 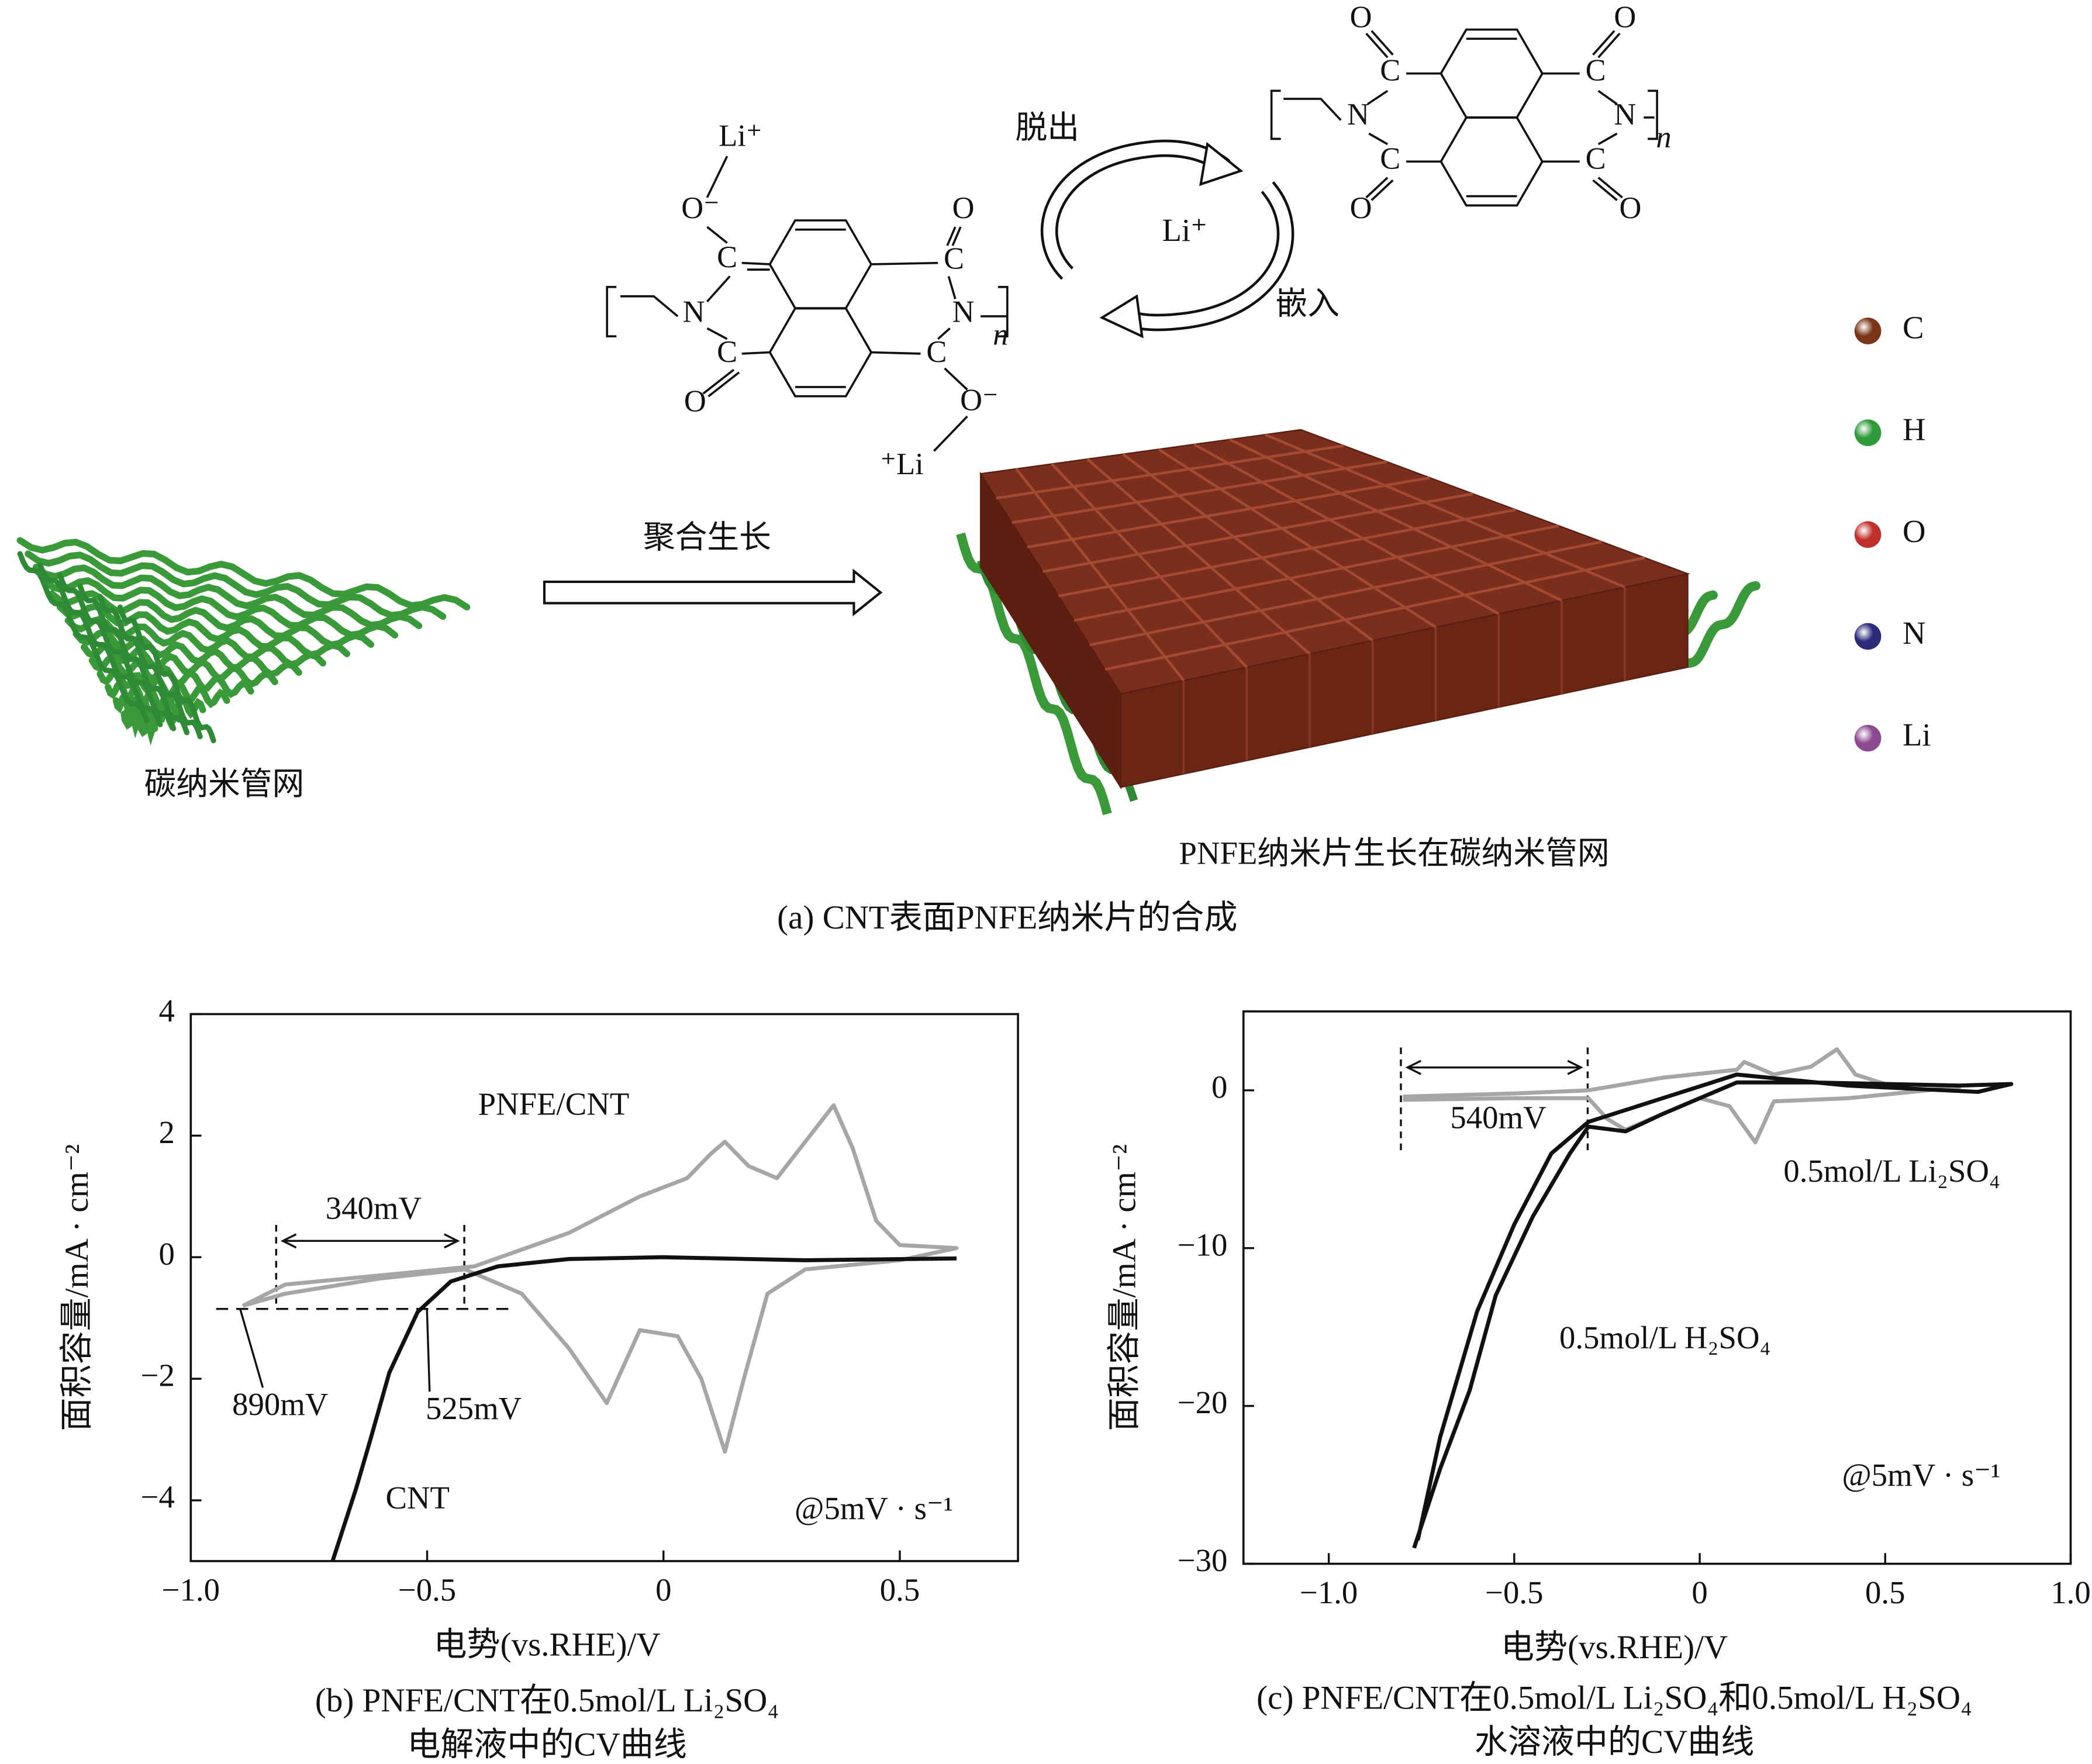 I want to click on y-tick-label: −2, so click(x=158, y=1375).